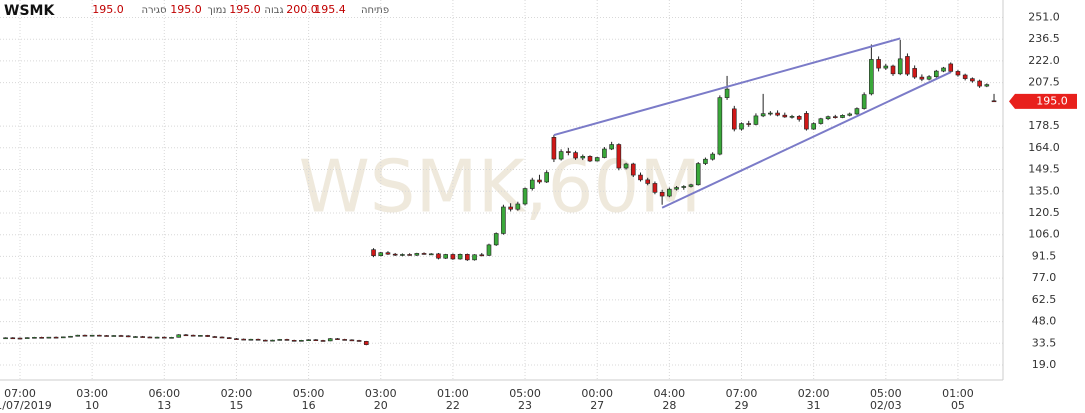  I want to click on x-tick-date: 31, so click(814, 405).